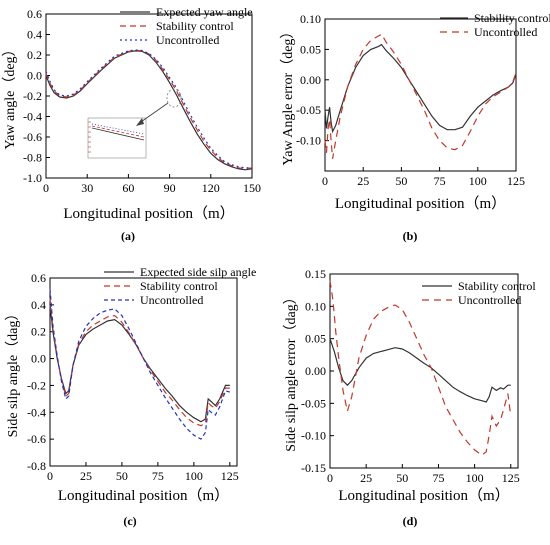 Image resolution: width=550 pixels, height=545 pixels. I want to click on x-tick-label: 90, so click(170, 188).